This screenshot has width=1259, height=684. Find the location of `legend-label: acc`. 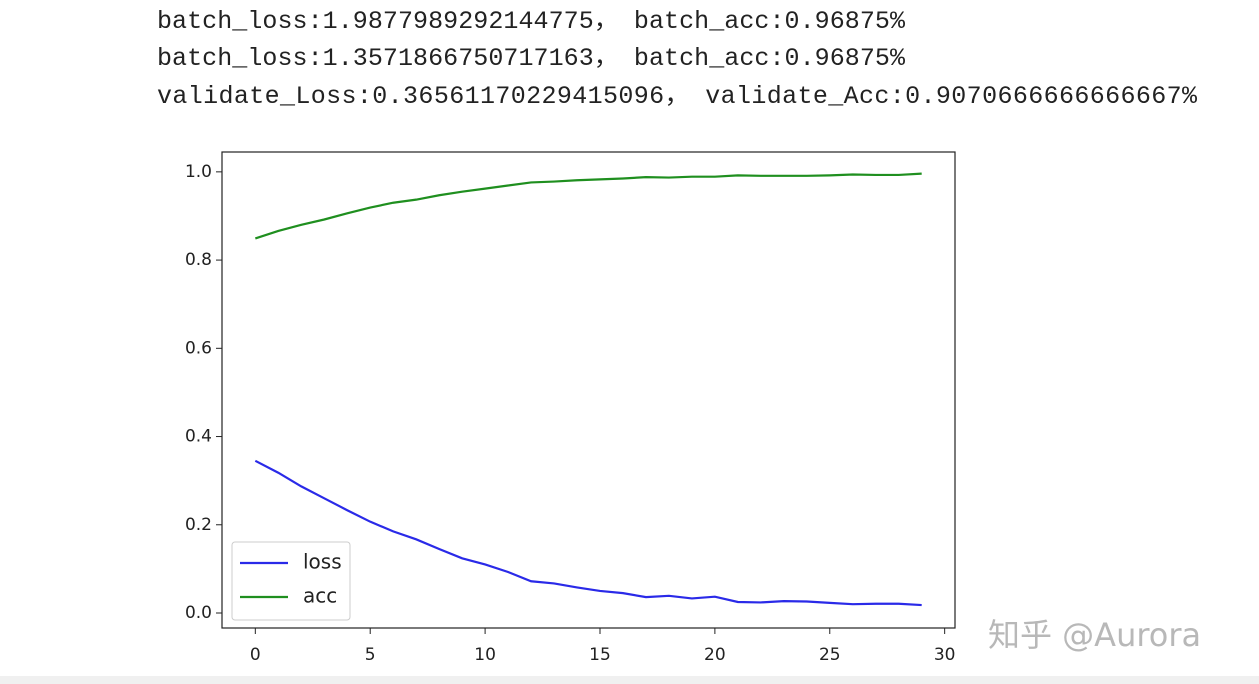

legend-label: acc is located at coordinates (320, 596).